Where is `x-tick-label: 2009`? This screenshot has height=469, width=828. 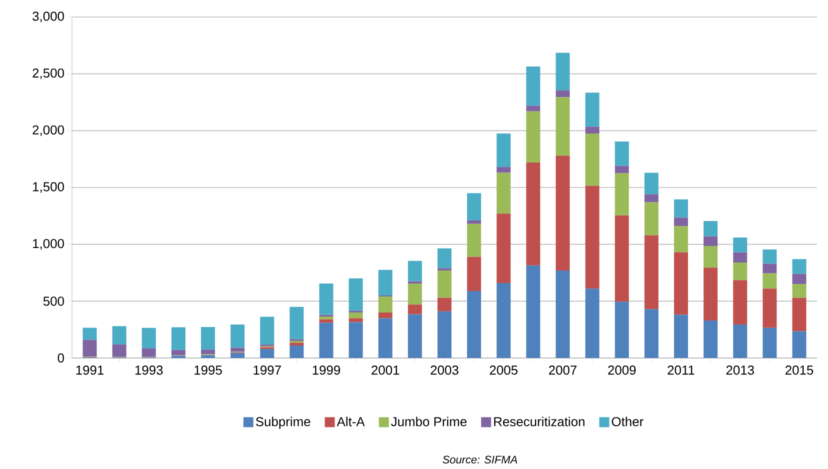
x-tick-label: 2009 is located at coordinates (622, 370).